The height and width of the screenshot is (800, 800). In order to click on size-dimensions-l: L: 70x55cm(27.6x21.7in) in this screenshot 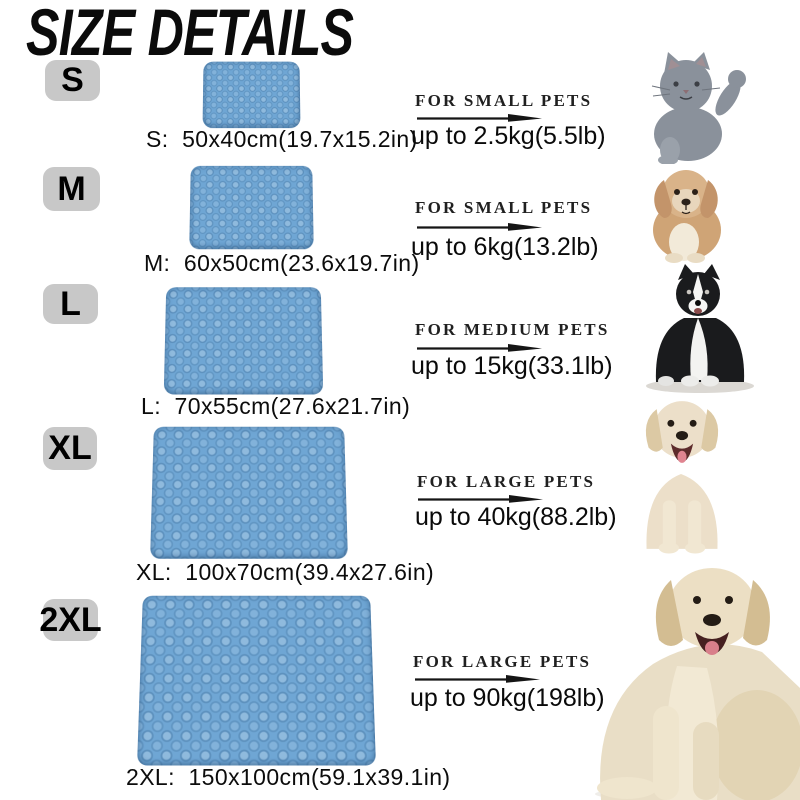, I will do `click(276, 406)`.